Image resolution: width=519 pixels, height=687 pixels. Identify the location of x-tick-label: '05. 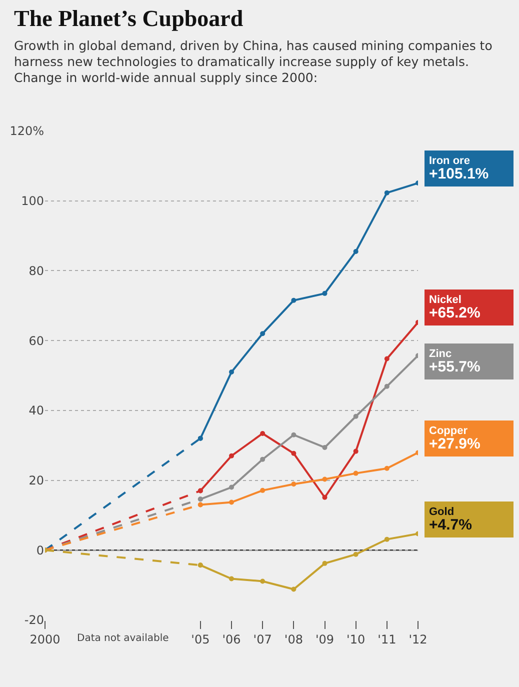
(200, 639).